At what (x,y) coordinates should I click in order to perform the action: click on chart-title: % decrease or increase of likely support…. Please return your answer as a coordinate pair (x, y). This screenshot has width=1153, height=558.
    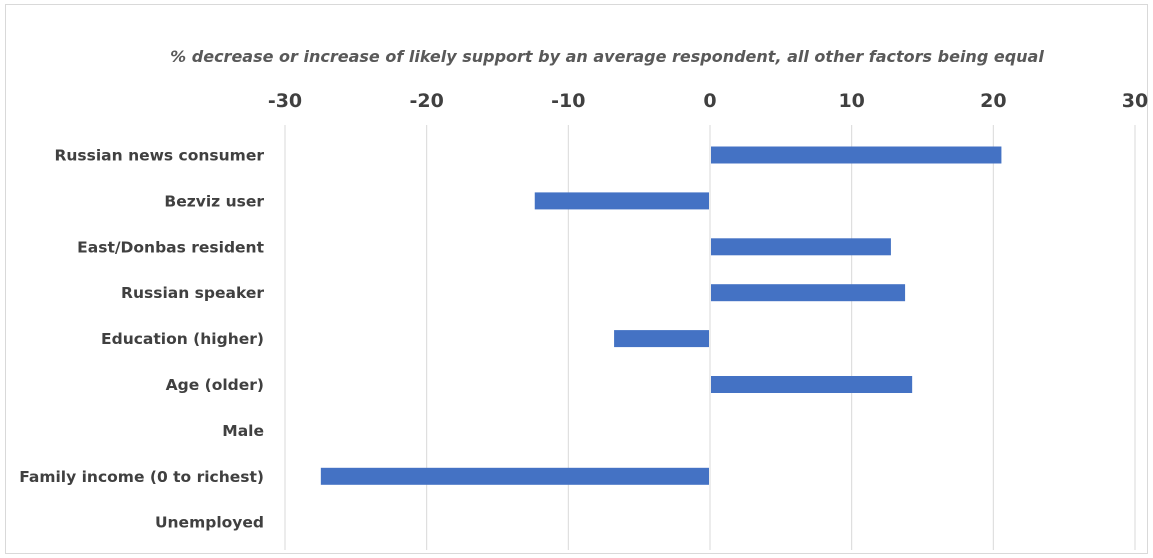
    Looking at the image, I should click on (607, 56).